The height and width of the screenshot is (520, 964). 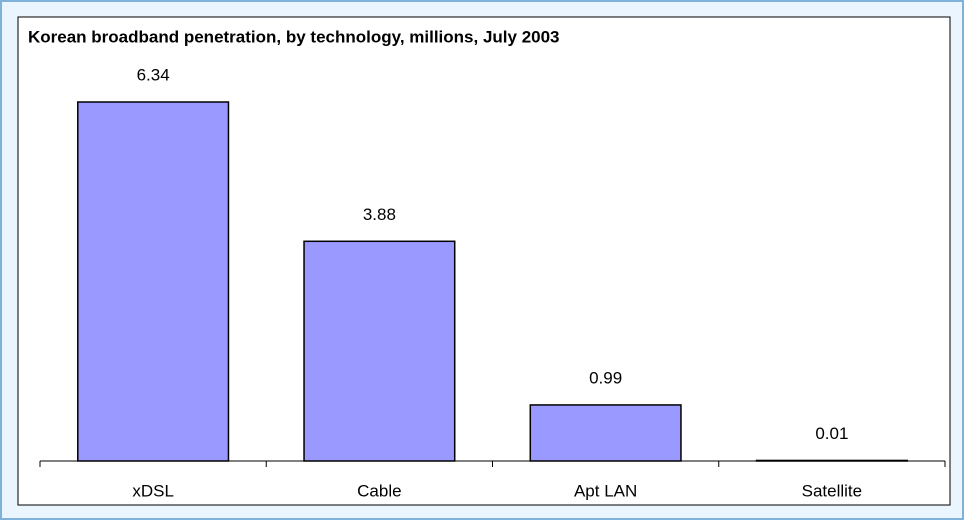 I want to click on x-tick-label: Apt LAN, so click(x=605, y=490).